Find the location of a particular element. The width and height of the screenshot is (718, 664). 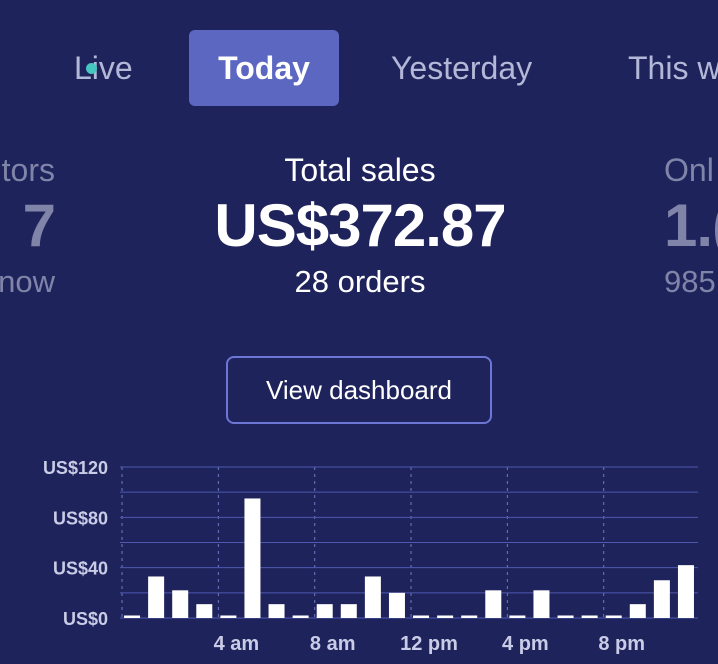

y-tick-label: US$80 is located at coordinates (80, 518).